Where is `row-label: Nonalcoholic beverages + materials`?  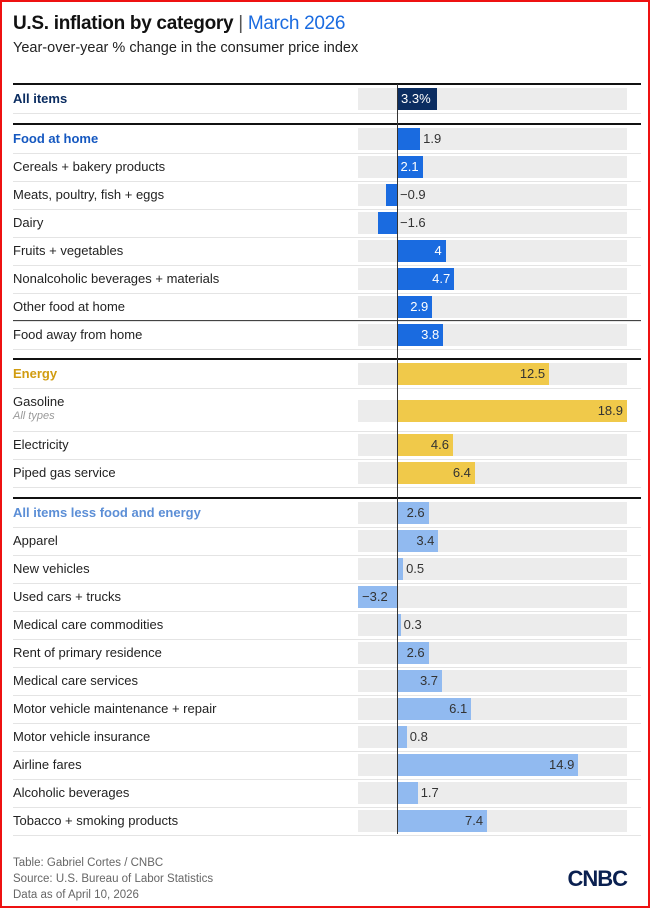
row-label: Nonalcoholic beverages + materials is located at coordinates (116, 278).